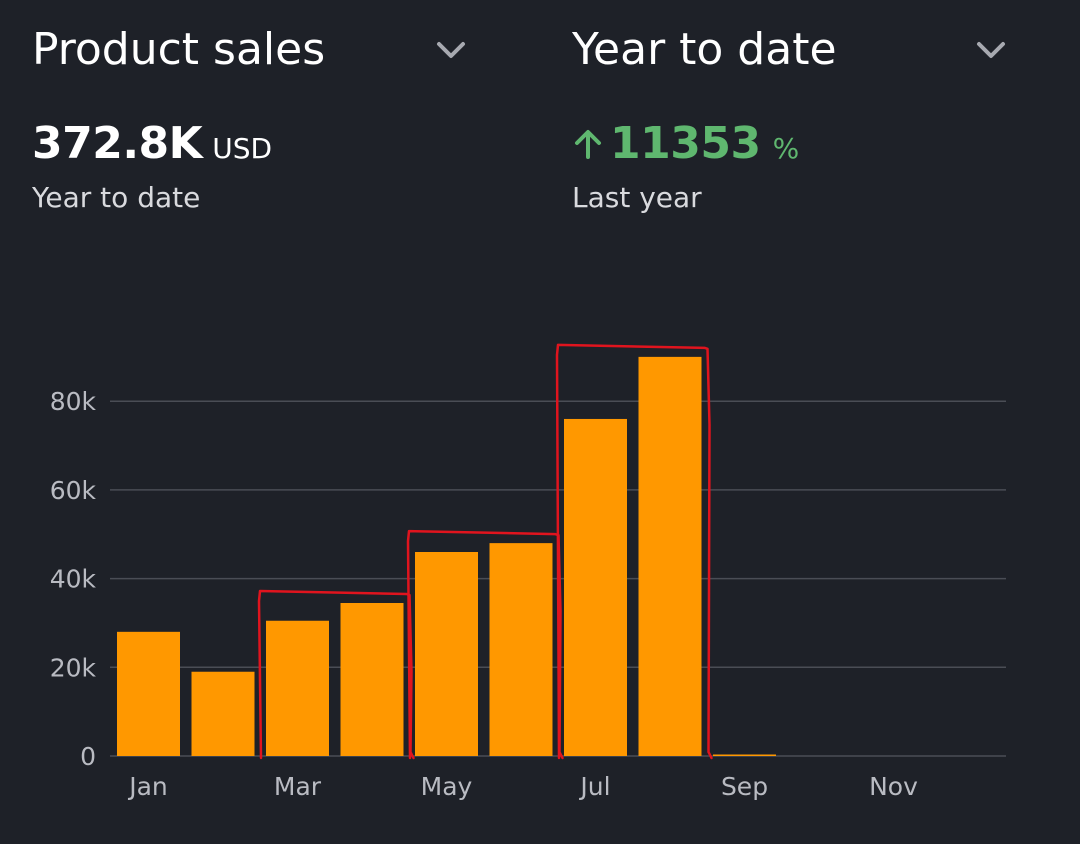 The height and width of the screenshot is (844, 1080). Describe the element at coordinates (73, 579) in the screenshot. I see `y-tick-label: 40k` at that location.